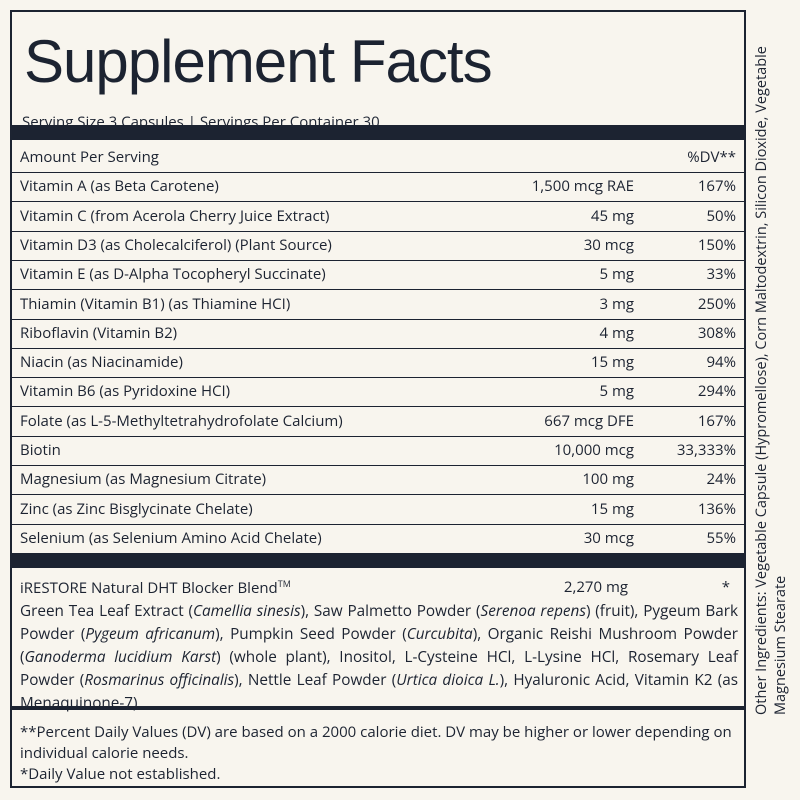 This screenshot has width=800, height=800. Describe the element at coordinates (721, 537) in the screenshot. I see `nutrient-dv: 55%` at that location.